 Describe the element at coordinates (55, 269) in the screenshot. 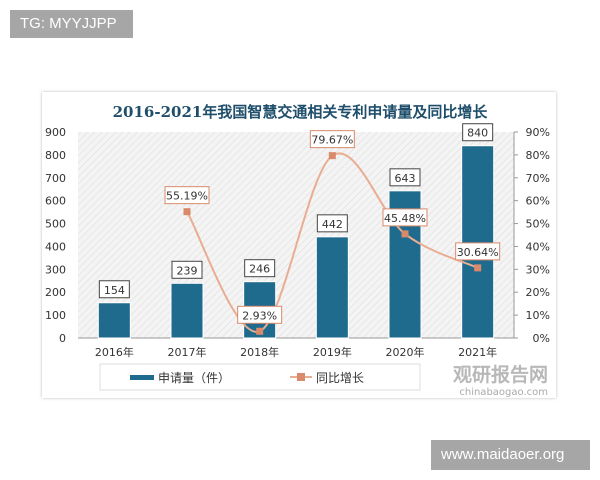

I see `left-tick-label: 300` at that location.